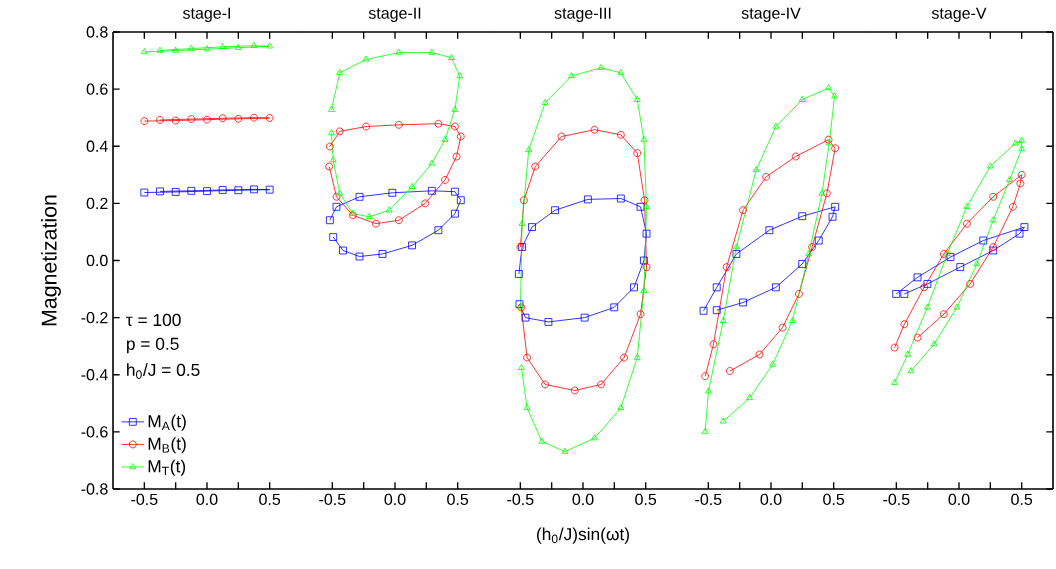  Describe the element at coordinates (167, 445) in the screenshot. I see `legend-label: M$_{B}$(t)` at that location.